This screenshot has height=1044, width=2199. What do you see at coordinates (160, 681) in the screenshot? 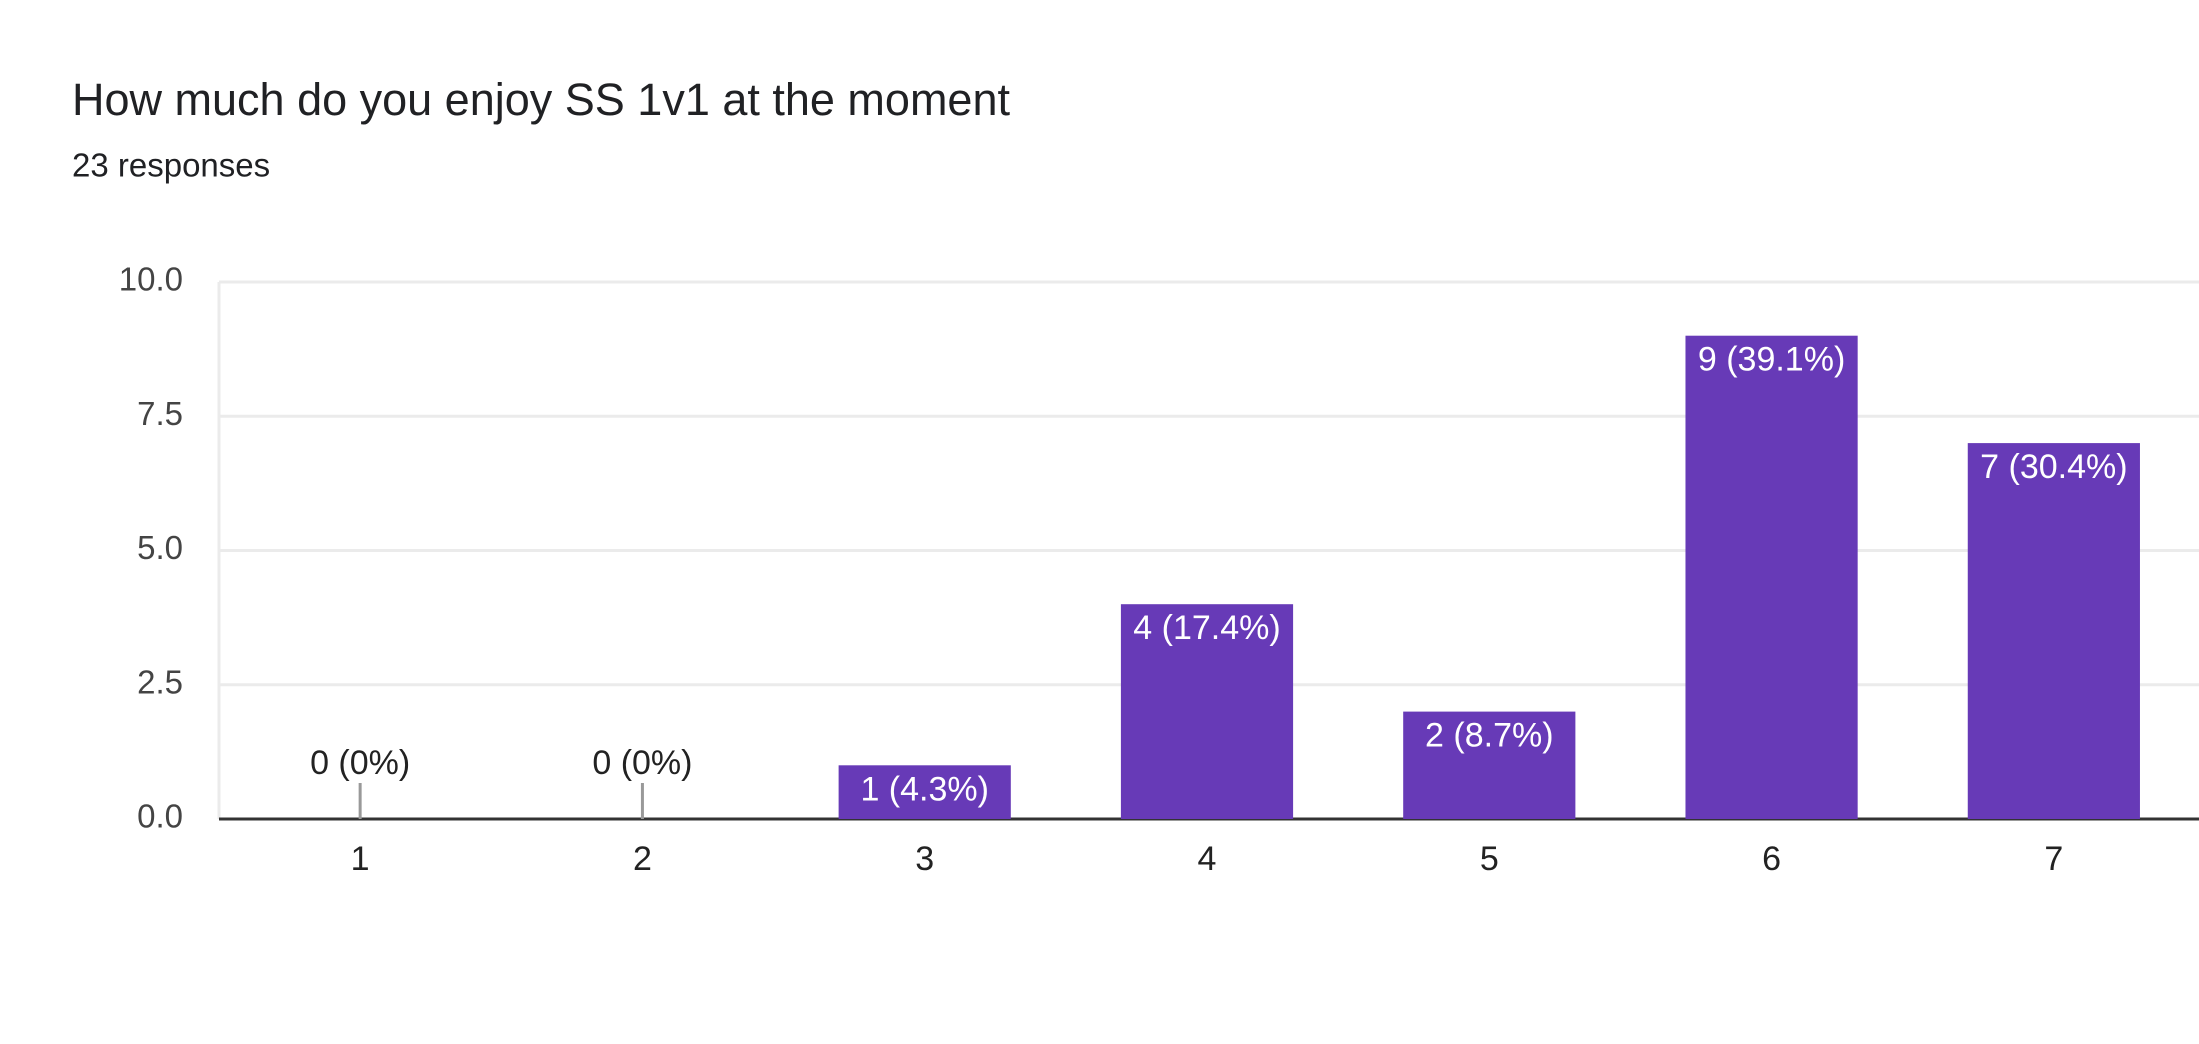
I see `y-tick-label: 2.5` at bounding box center [160, 681].